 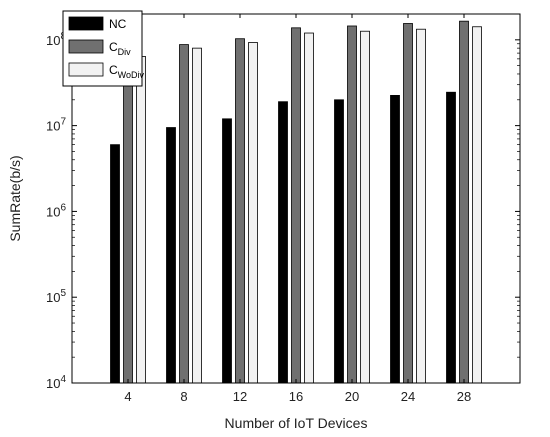 What do you see at coordinates (15, 198) in the screenshot?
I see `y-axis-title: SumRate(b/s)` at bounding box center [15, 198].